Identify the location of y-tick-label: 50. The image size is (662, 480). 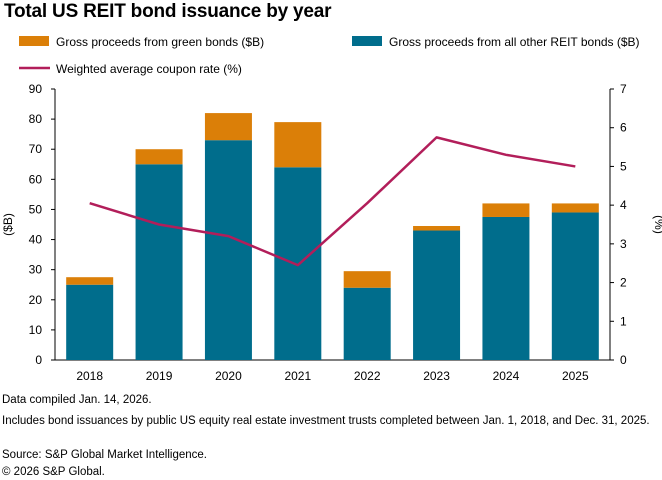
(36, 209).